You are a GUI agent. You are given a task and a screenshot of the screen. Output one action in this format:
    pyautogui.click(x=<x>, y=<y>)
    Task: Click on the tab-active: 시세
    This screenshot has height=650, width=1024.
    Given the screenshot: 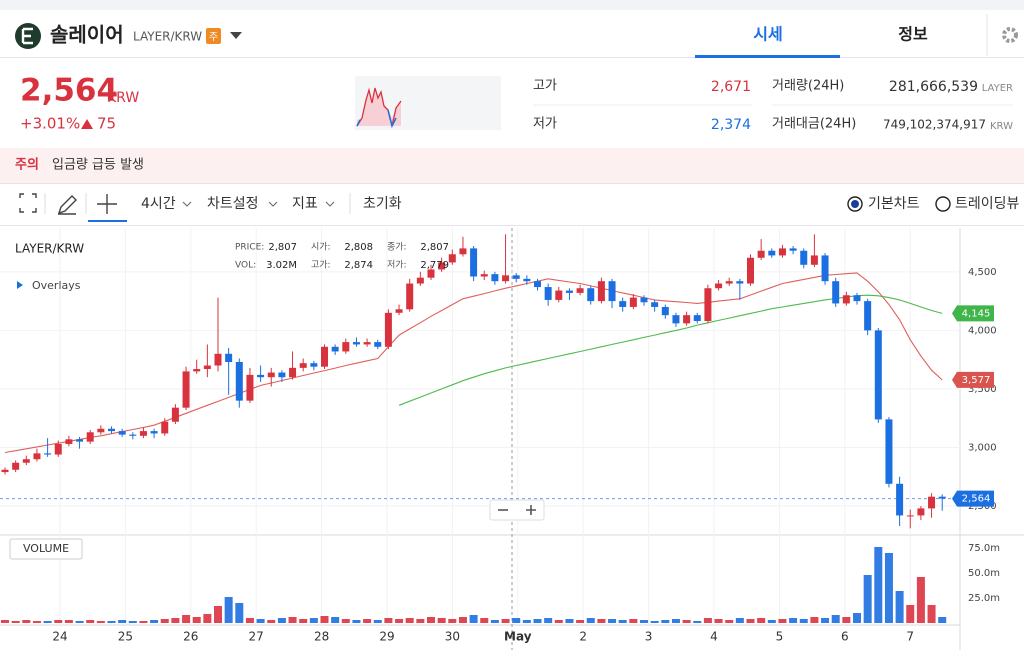 What is the action you would take?
    pyautogui.click(x=767, y=34)
    